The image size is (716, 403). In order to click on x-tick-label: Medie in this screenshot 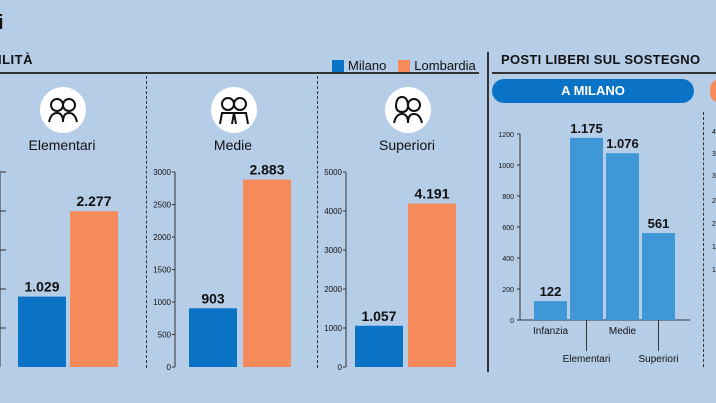, I will do `click(623, 331)`.